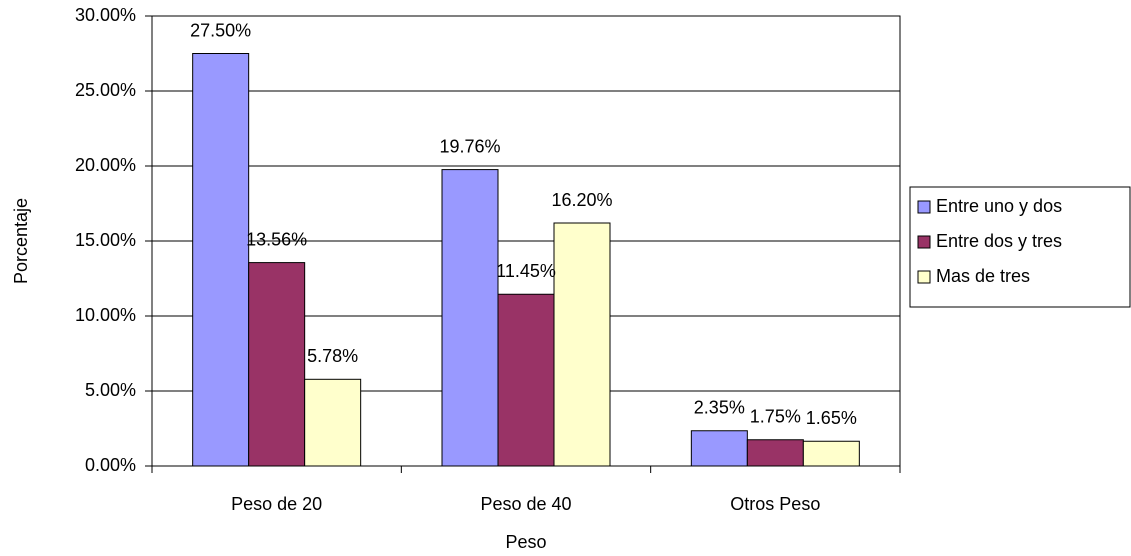  What do you see at coordinates (332, 356) in the screenshot?
I see `data-label: 5.78%` at bounding box center [332, 356].